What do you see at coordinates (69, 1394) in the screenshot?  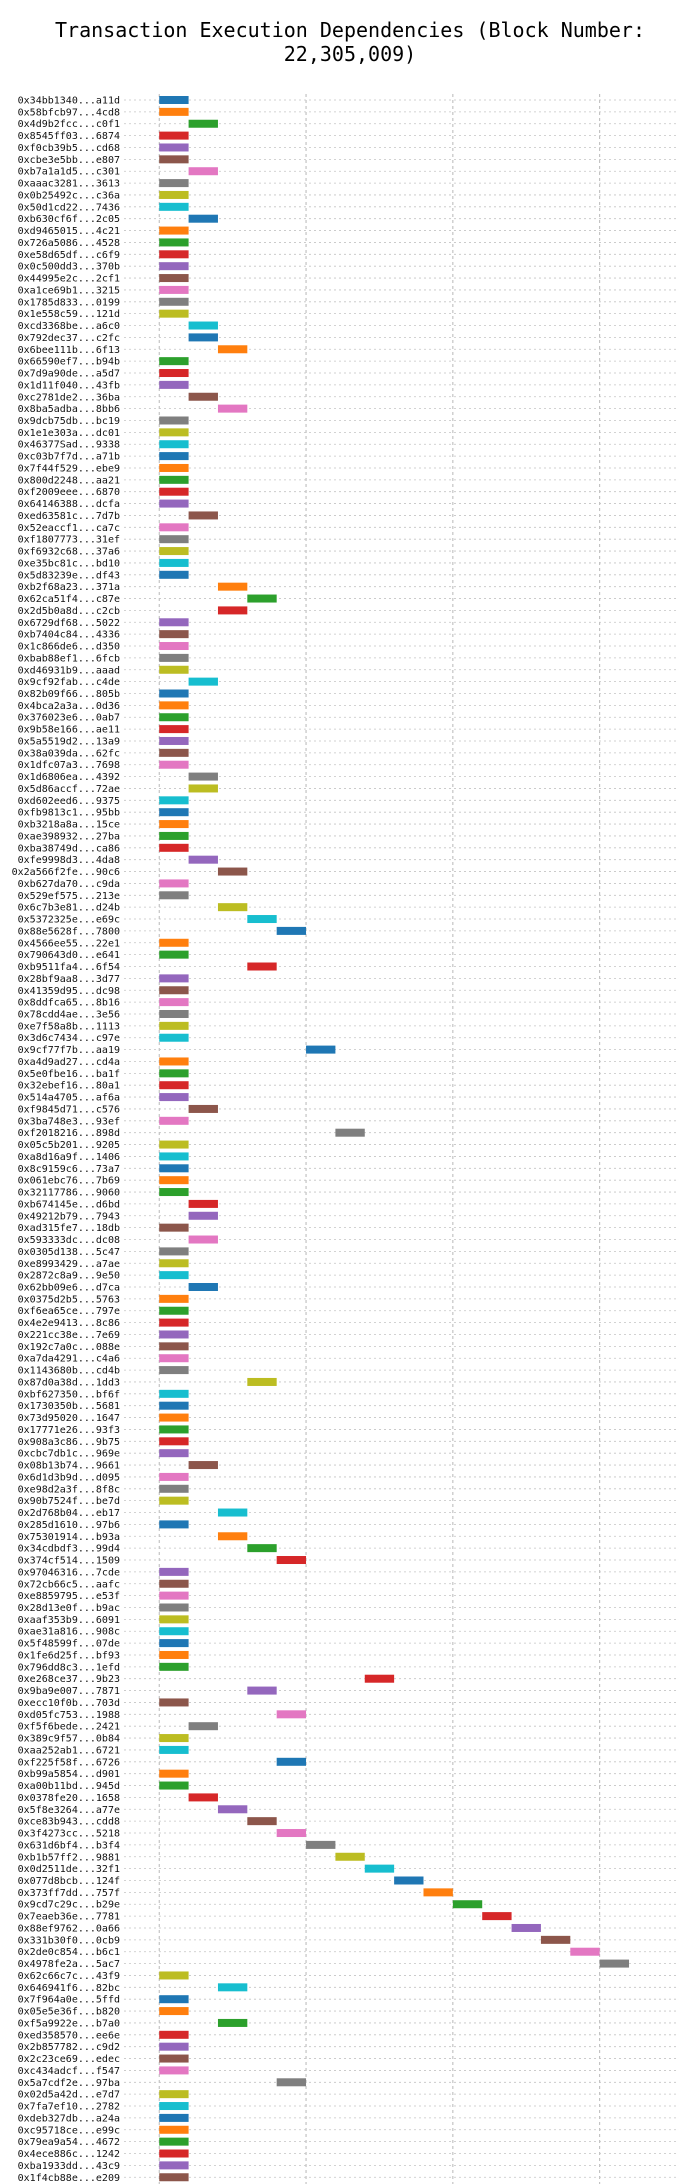 I see `transaction-label: 0xbf627350...bf6f` at bounding box center [69, 1394].